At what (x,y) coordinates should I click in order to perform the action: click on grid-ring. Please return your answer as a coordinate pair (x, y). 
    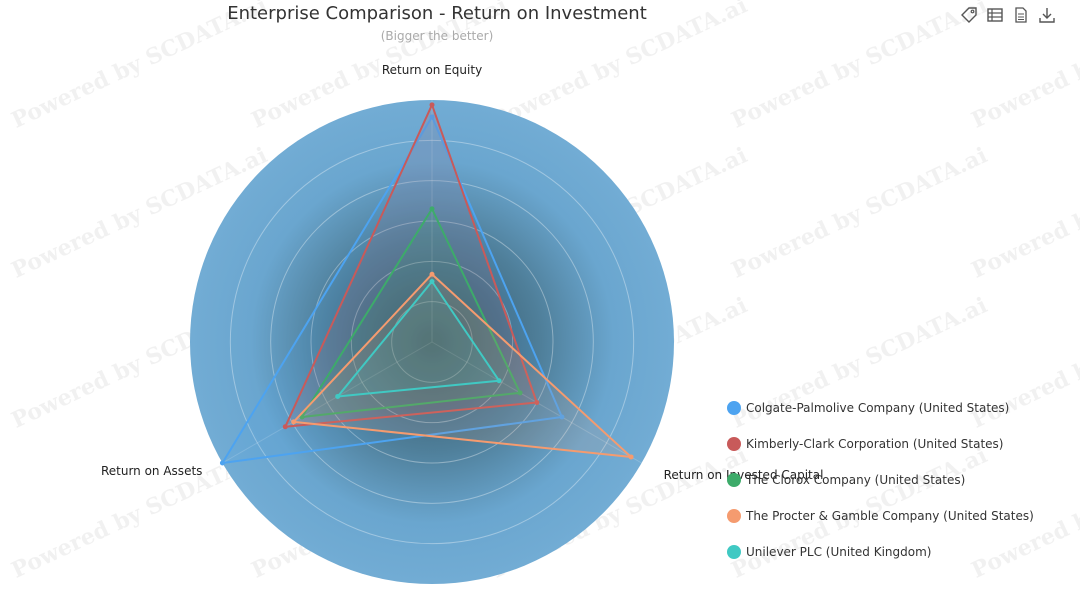
    Looking at the image, I should click on (432, 342).